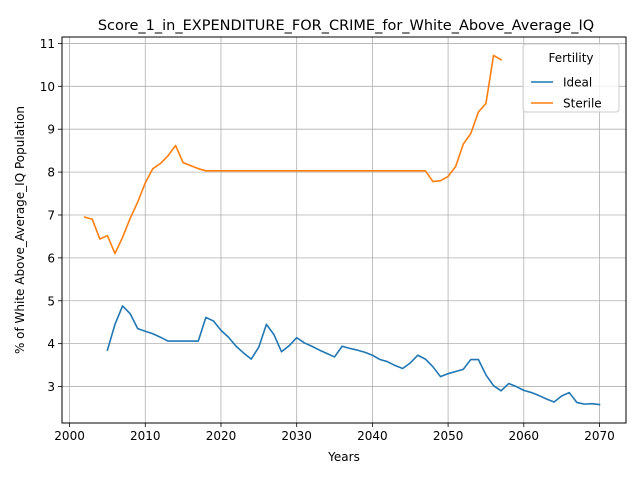  Describe the element at coordinates (372, 436) in the screenshot. I see `x-tick-label: 2040` at that location.